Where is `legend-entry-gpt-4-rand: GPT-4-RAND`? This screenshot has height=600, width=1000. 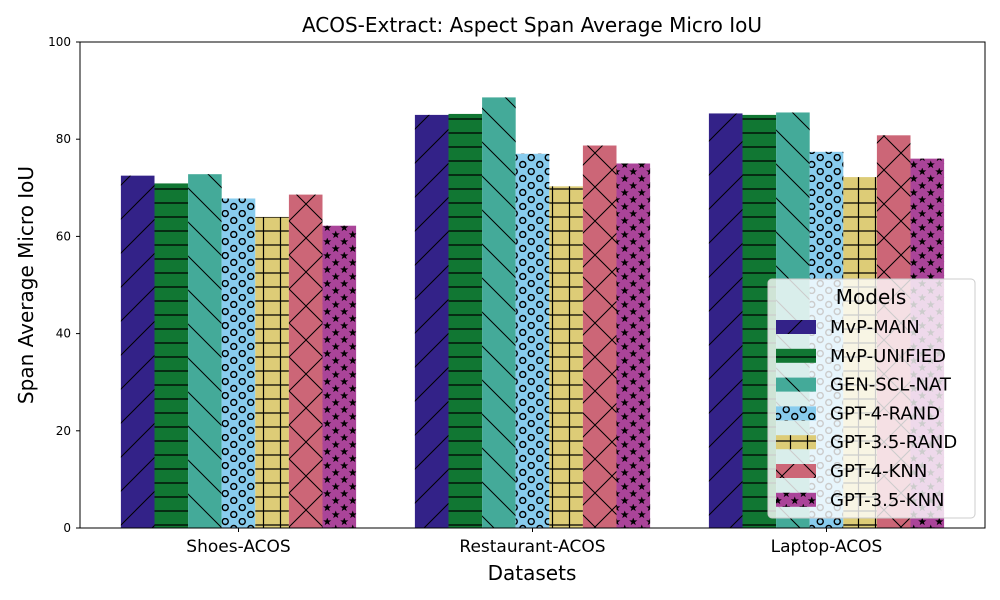 legend-entry-gpt-4-rand: GPT-4-RAND is located at coordinates (858, 413).